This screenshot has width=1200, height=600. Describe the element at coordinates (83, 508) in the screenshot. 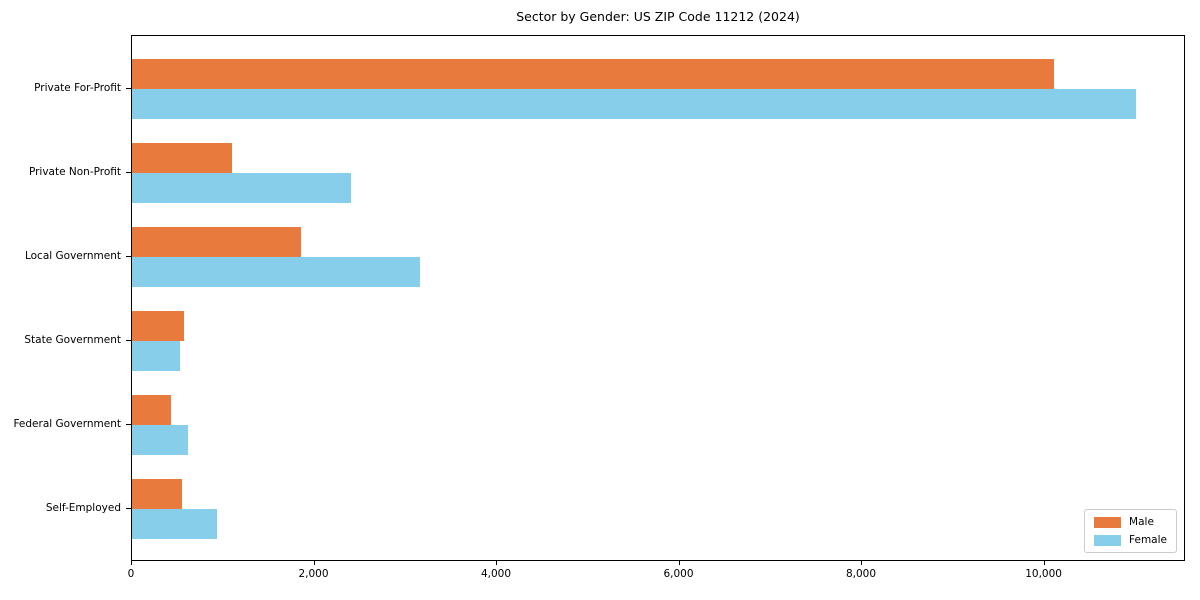

I see `y-axis-tick-label: Self-Employed` at that location.